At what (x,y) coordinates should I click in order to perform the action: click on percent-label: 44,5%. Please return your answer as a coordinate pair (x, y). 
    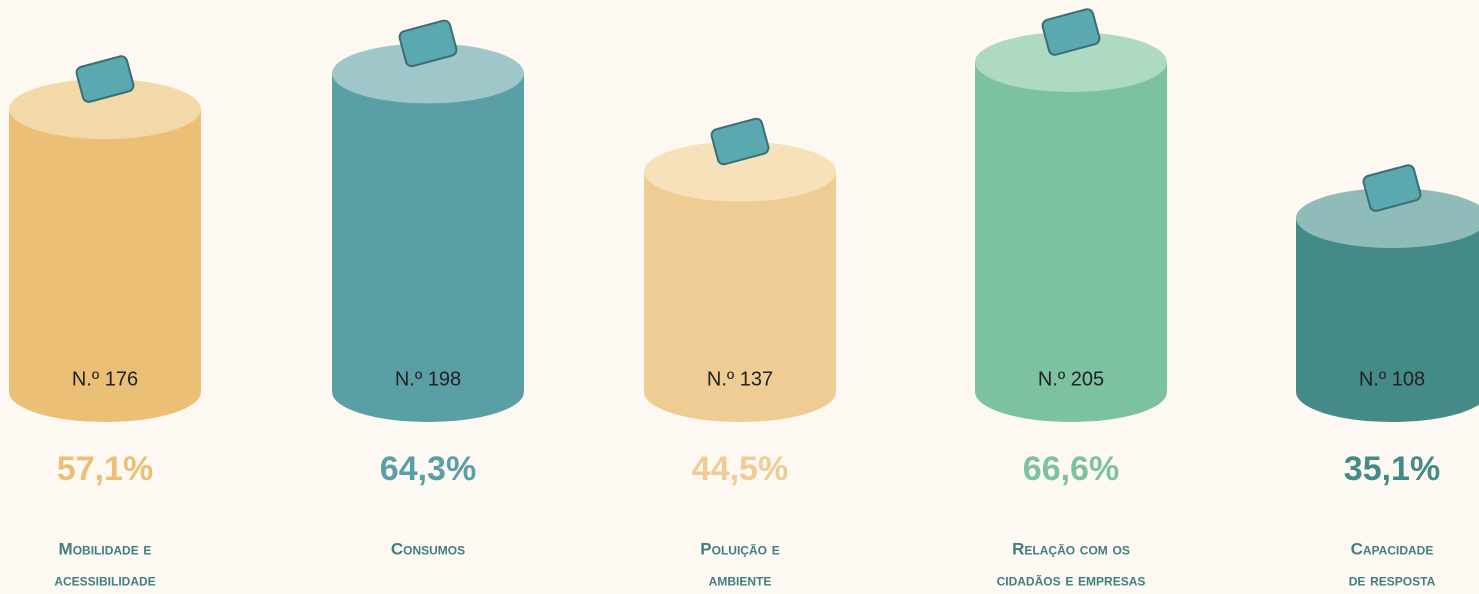
    Looking at the image, I should click on (740, 469).